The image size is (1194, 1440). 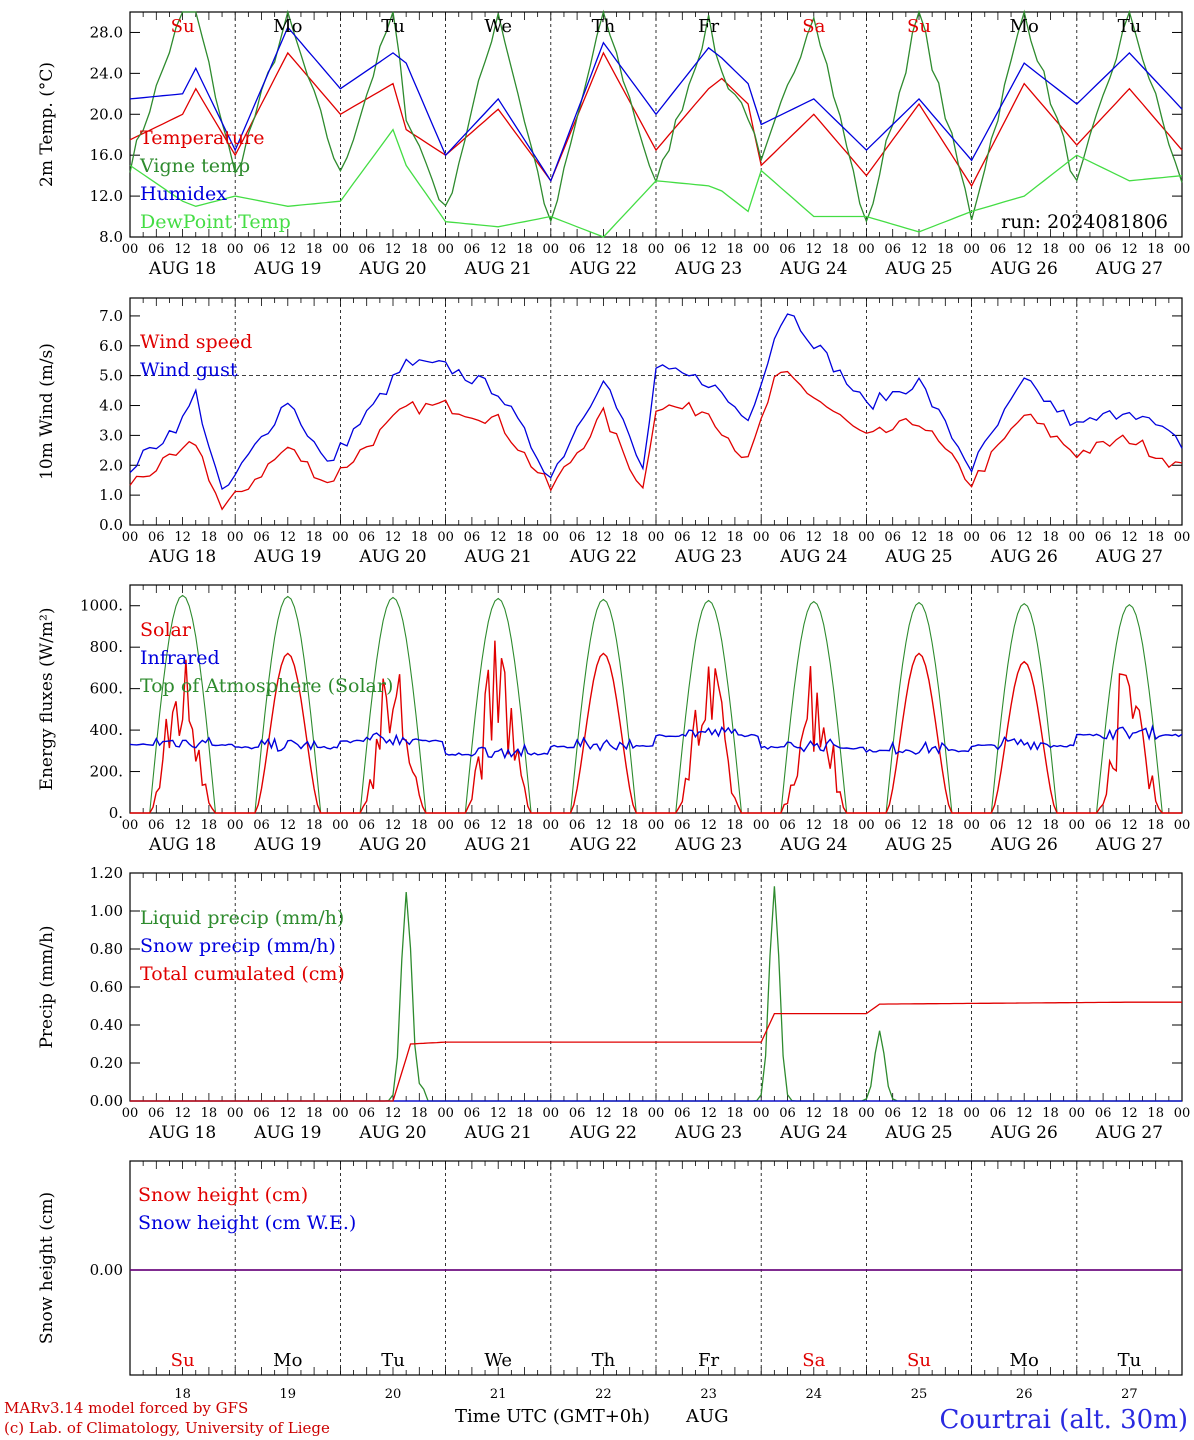 What do you see at coordinates (656, 119) in the screenshot?
I see `series-line-temperature` at bounding box center [656, 119].